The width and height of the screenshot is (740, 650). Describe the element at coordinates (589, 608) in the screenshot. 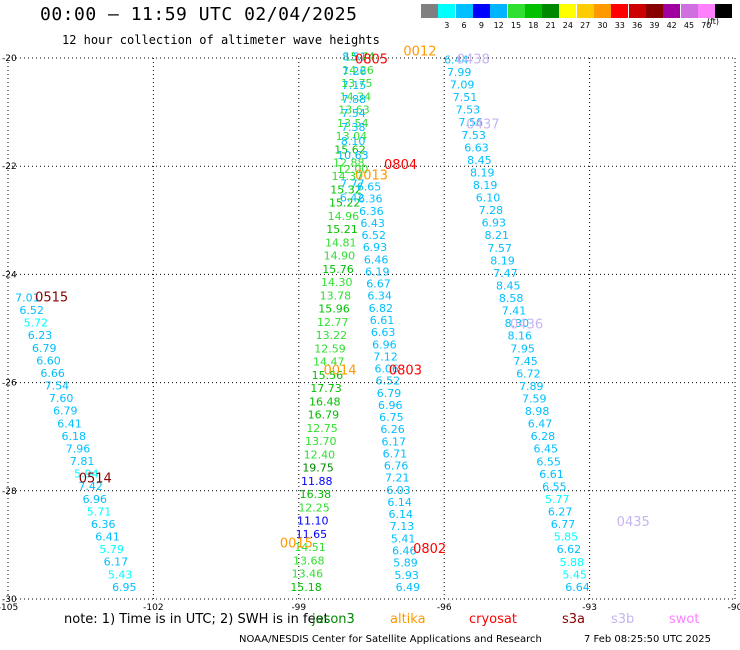

I see `lon-tick-label: -93` at that location.